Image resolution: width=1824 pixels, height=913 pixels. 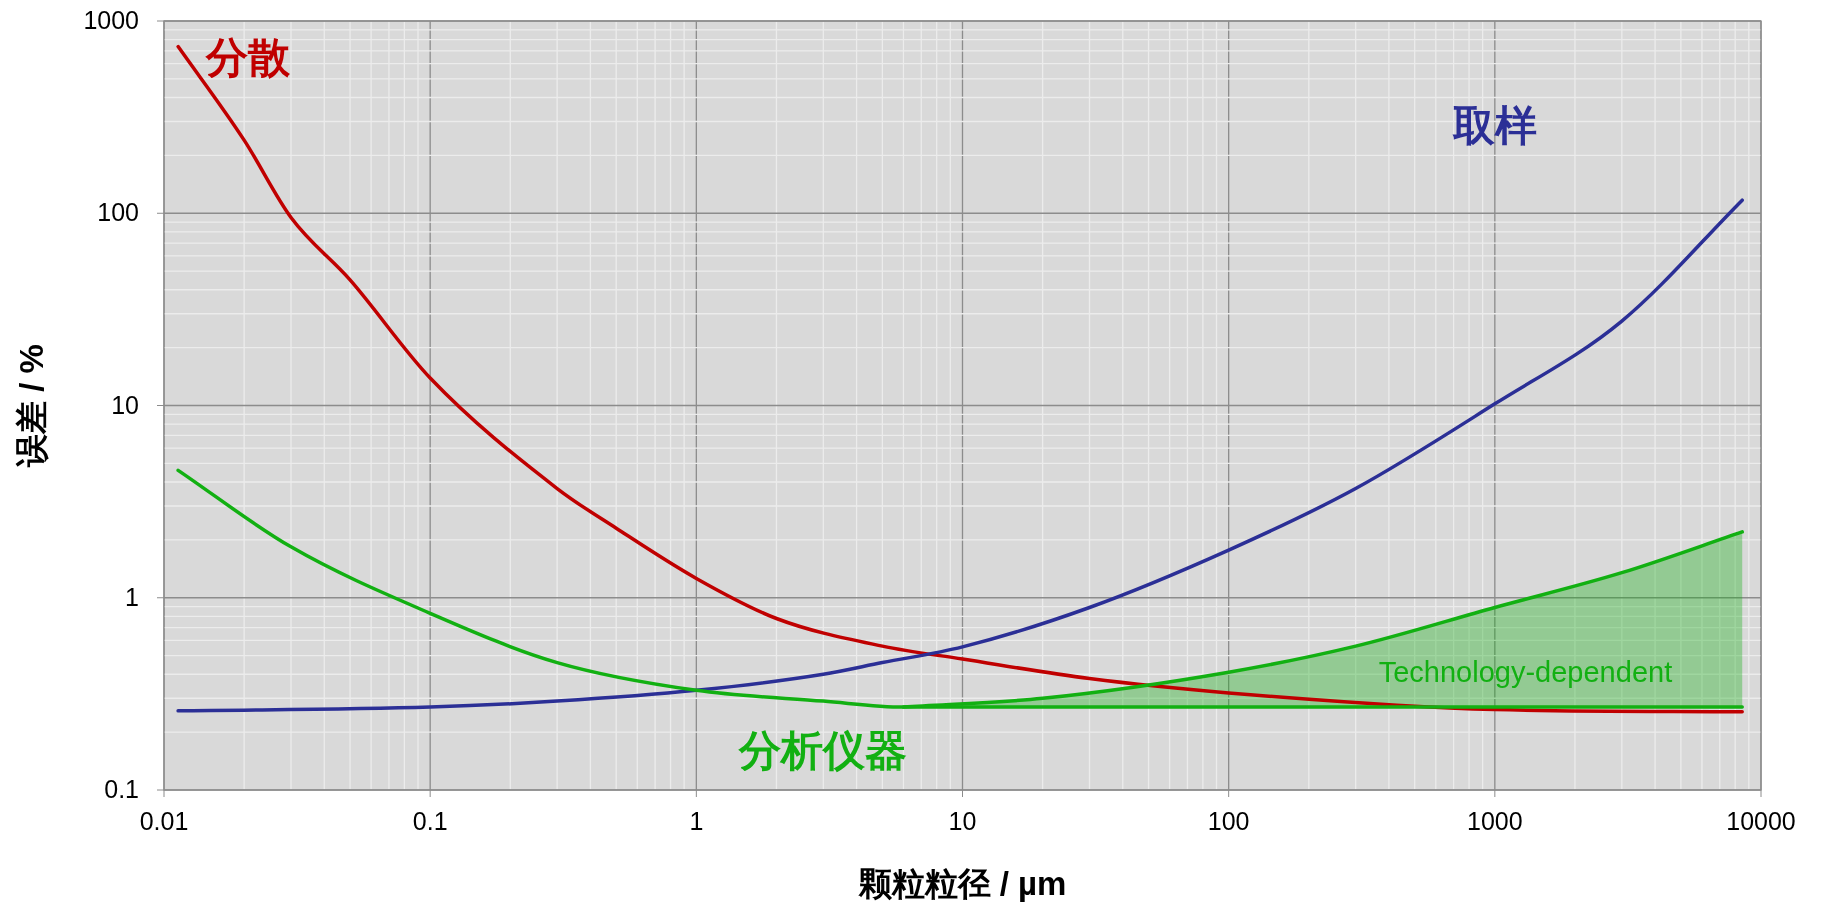 What do you see at coordinates (164, 821) in the screenshot?
I see `x-tick-label: 0.01` at bounding box center [164, 821].